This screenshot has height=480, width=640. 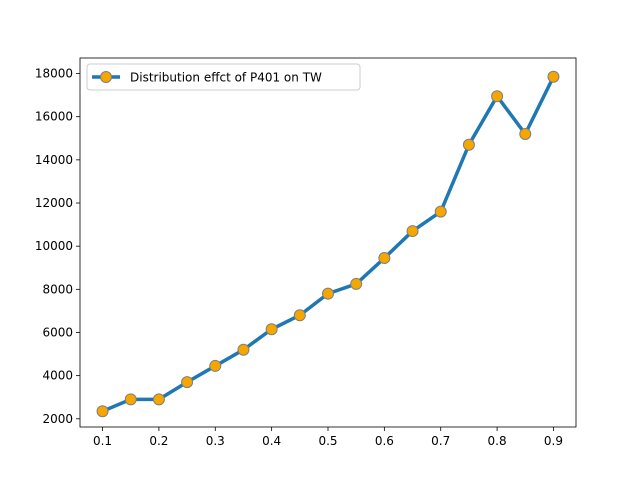 What do you see at coordinates (57, 332) in the screenshot?
I see `y-tick-label: 6000` at bounding box center [57, 332].